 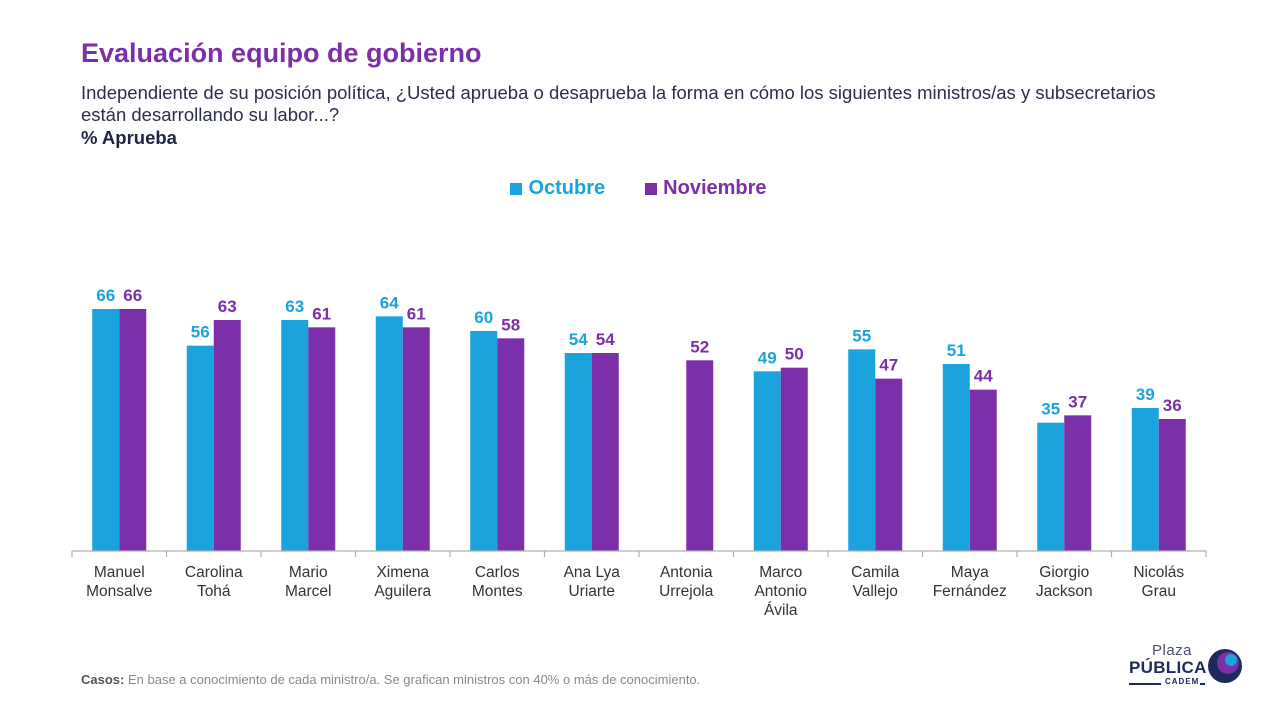 What do you see at coordinates (578, 339) in the screenshot?
I see `data-label-octubre-5: 54` at bounding box center [578, 339].